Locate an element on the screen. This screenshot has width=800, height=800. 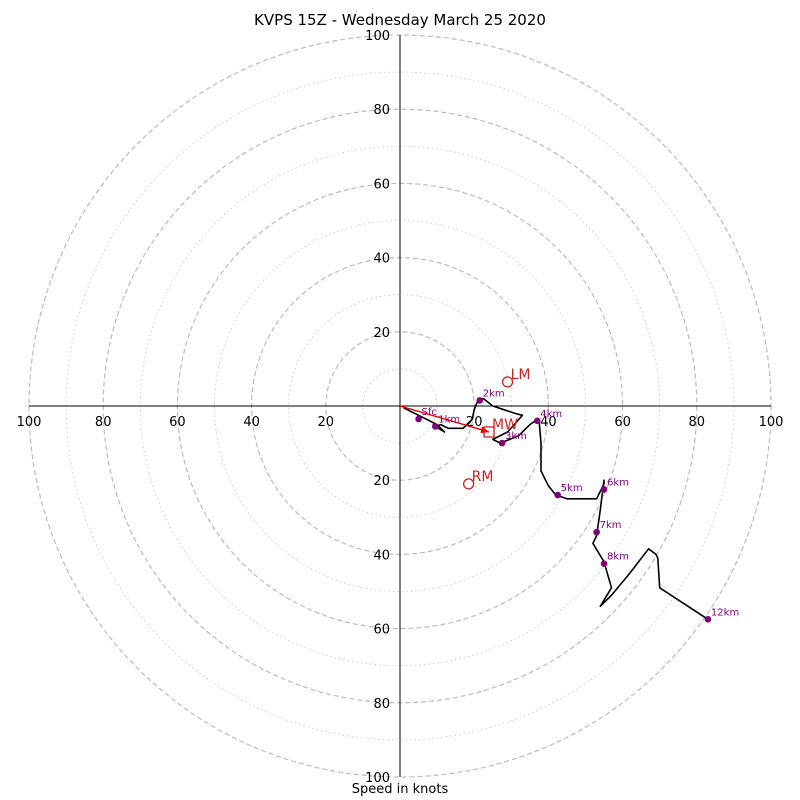
storm-motion-lm-marker is located at coordinates (507, 382).